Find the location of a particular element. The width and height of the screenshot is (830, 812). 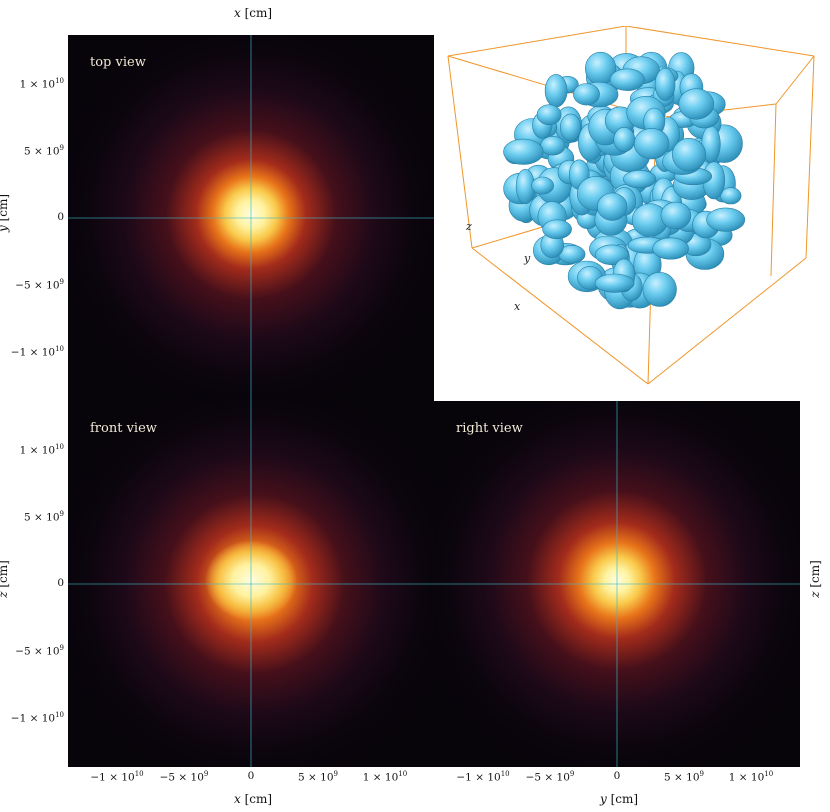

top-x-axis-title: x [cm] is located at coordinates (253, 13).